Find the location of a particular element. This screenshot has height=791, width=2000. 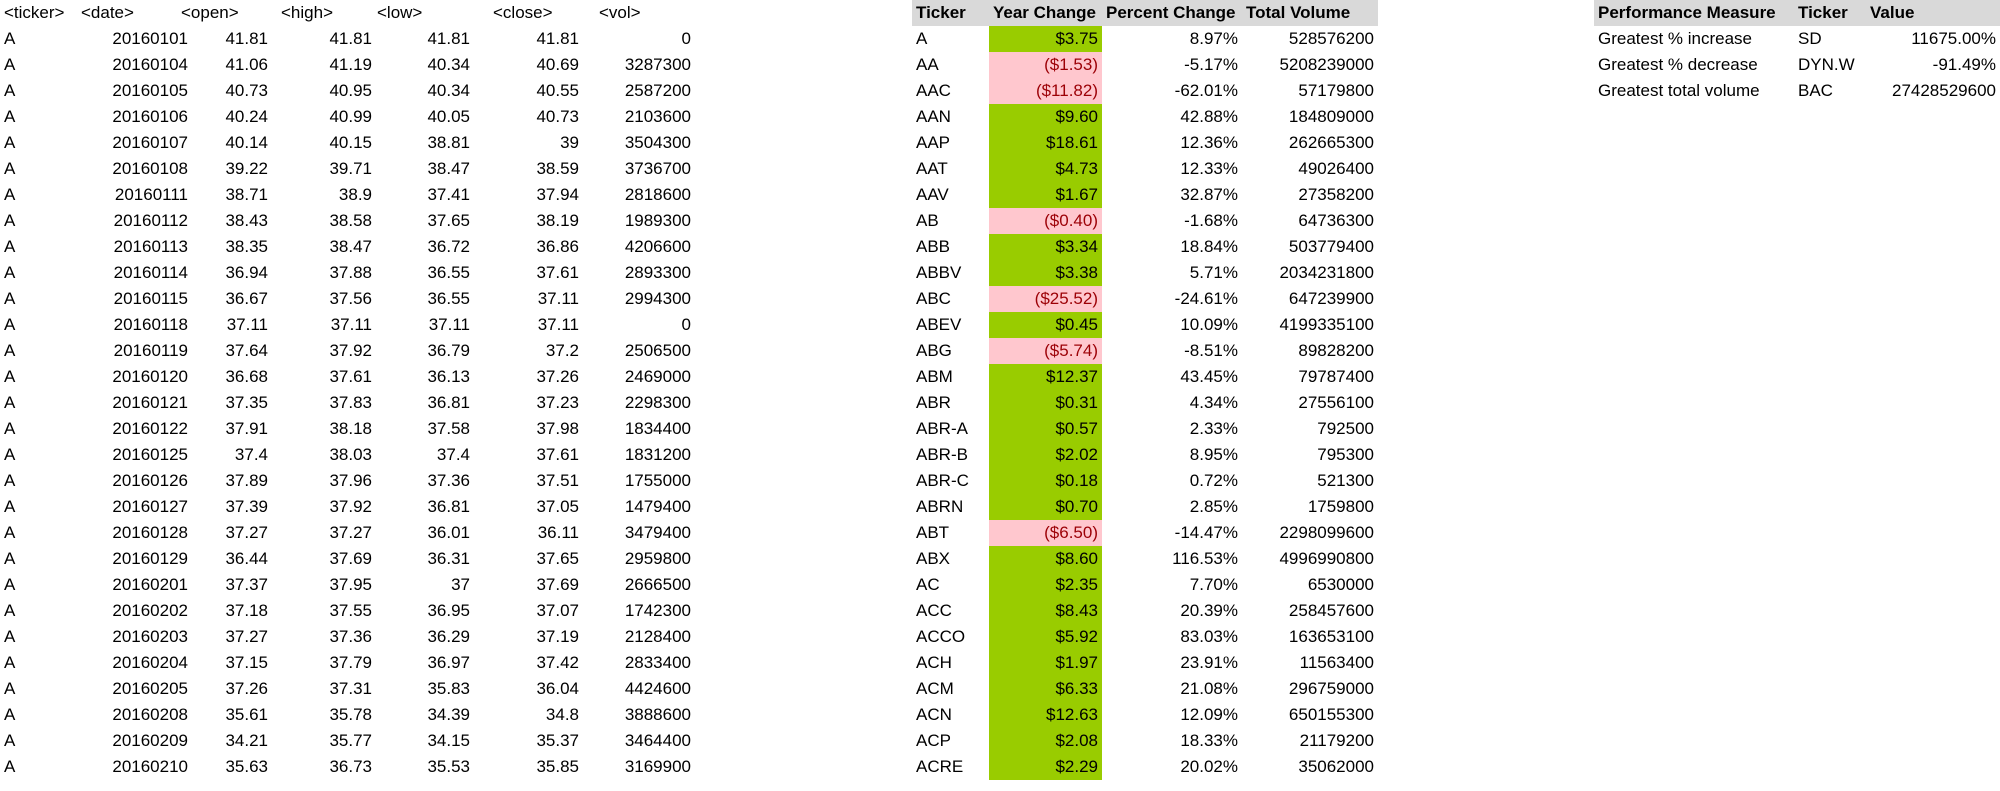

summary-cell-ticker: ABR is located at coordinates (933, 402).